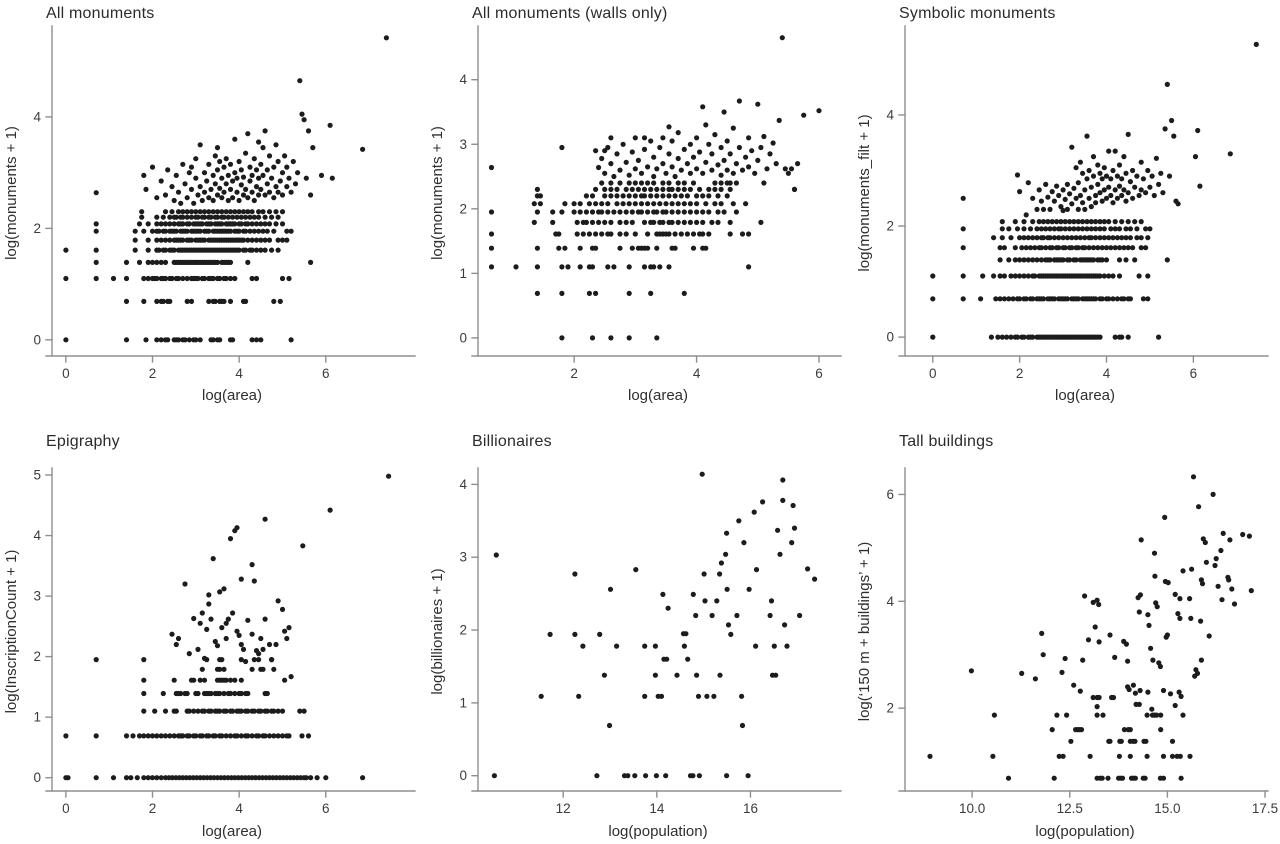 This screenshot has height=844, width=1280. I want to click on y-axis-label: log(billionaires + 1), so click(437, 631).